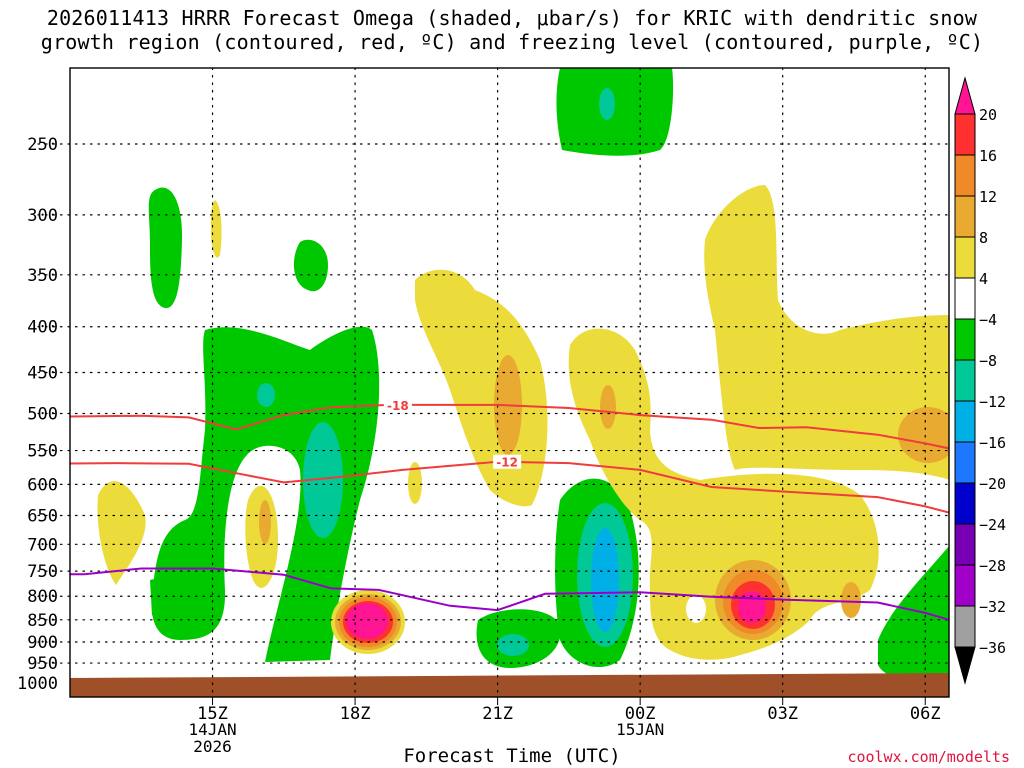 The image size is (1024, 768). What do you see at coordinates (164, 599) in the screenshot?
I see `omega-region-updraft-lowleft` at bounding box center [164, 599].